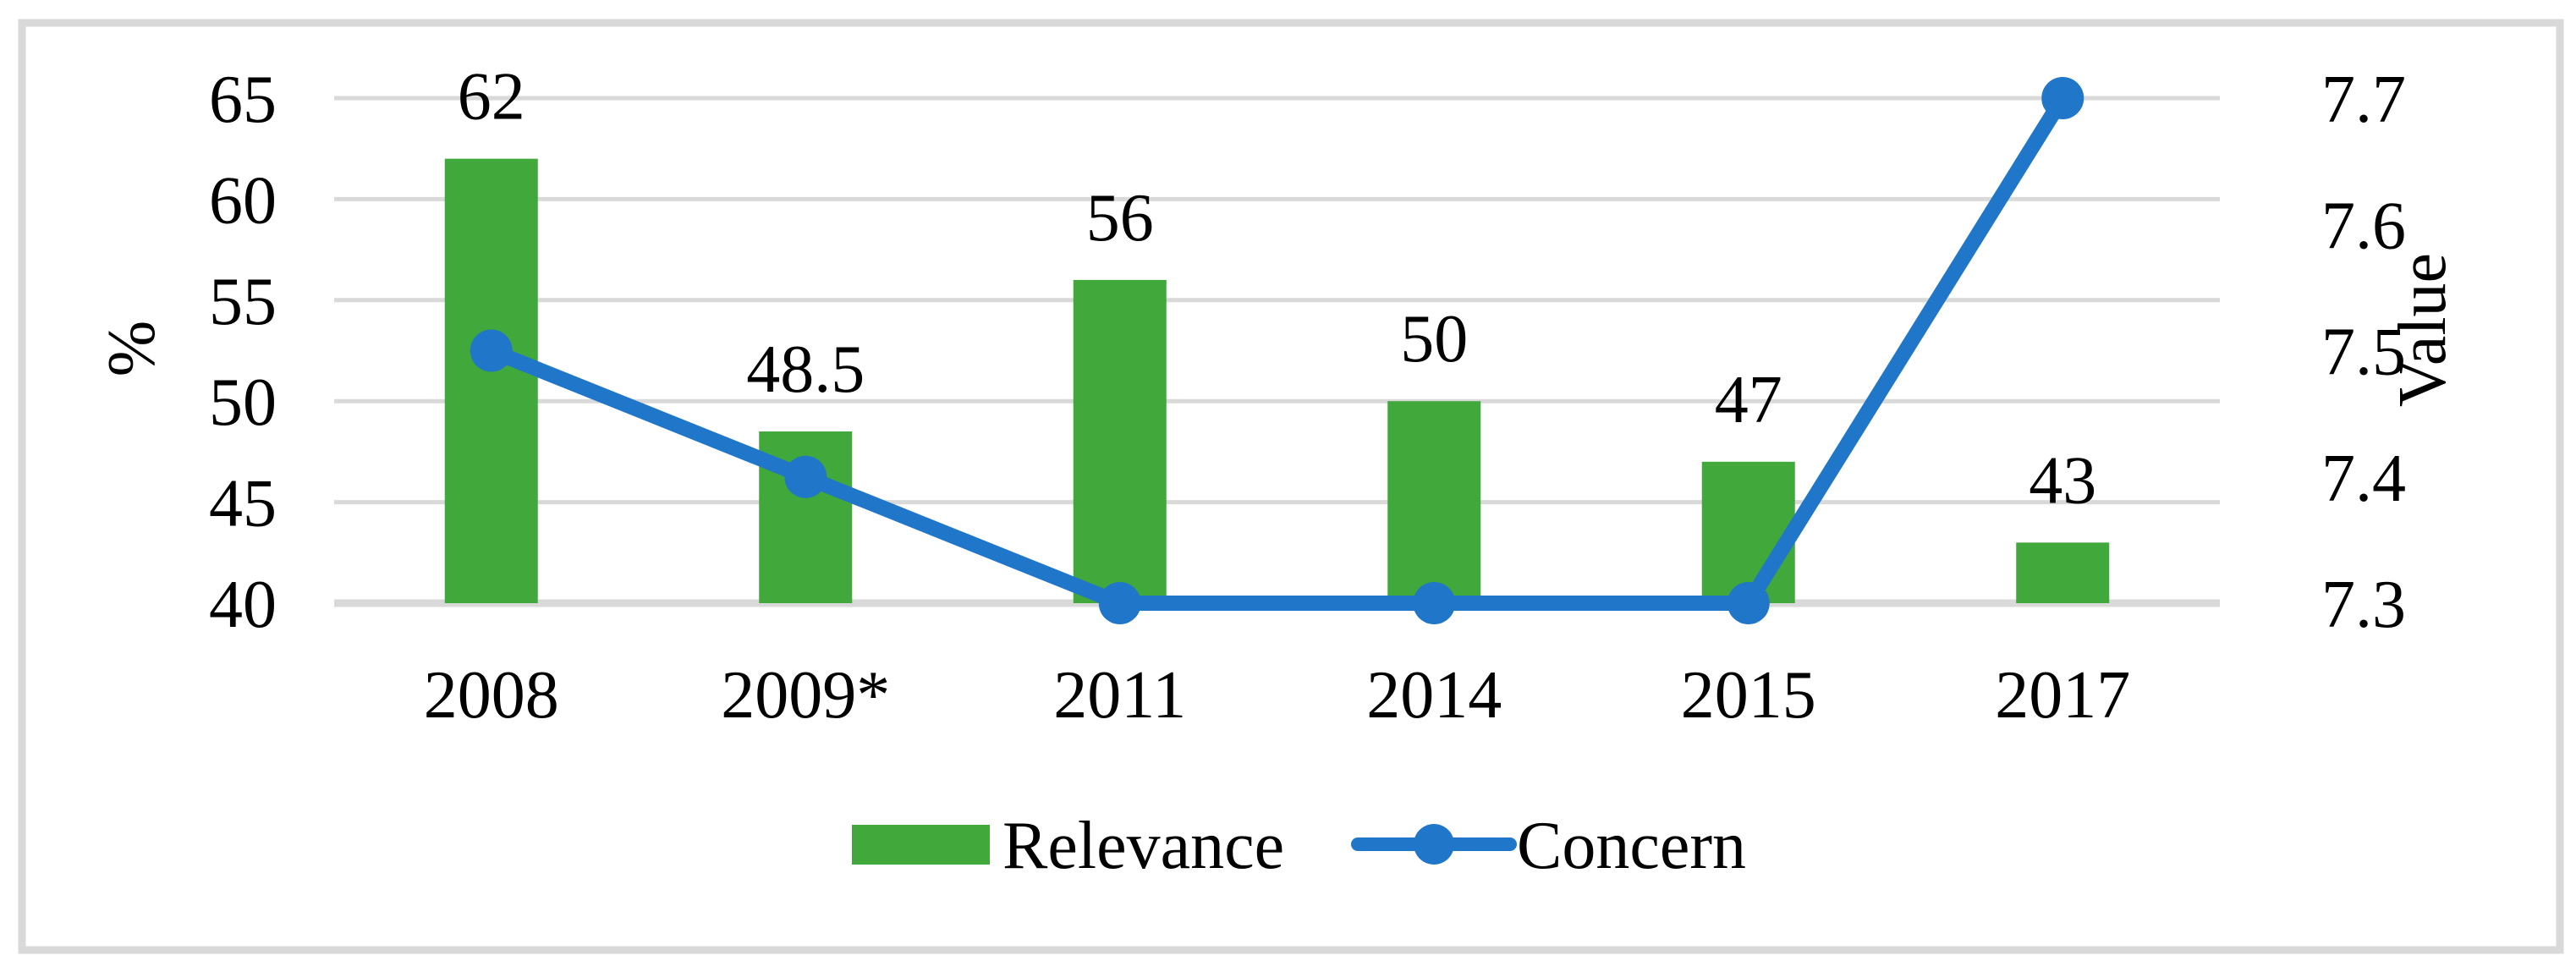  What do you see at coordinates (2062, 98) in the screenshot?
I see `concern-marker-2017` at bounding box center [2062, 98].